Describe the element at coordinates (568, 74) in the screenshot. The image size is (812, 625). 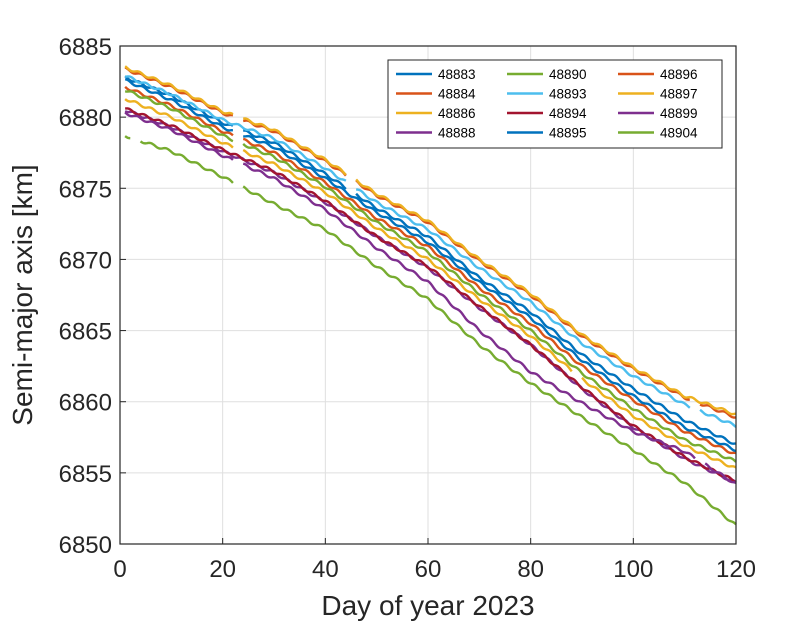
I see `legend-label-48890: 48890` at that location.